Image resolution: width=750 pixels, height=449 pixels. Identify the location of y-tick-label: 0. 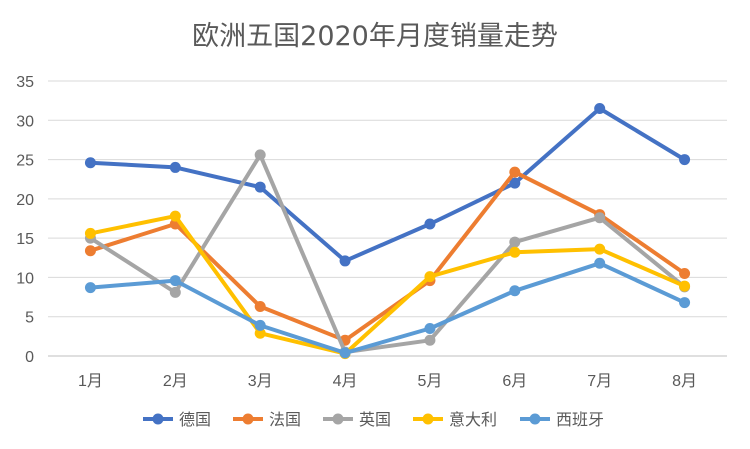
(29, 357).